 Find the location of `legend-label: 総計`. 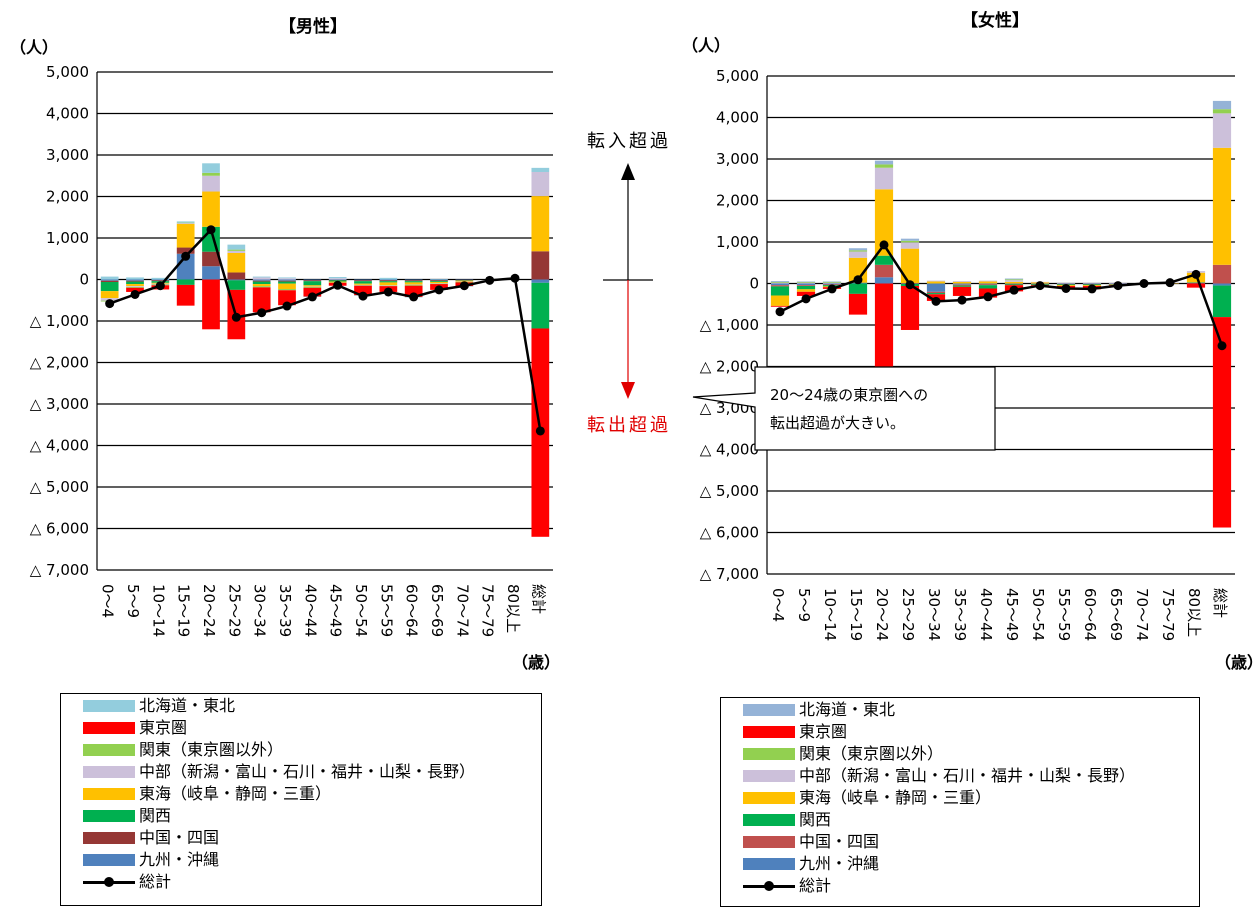

legend-label: 総計 is located at coordinates (815, 885).